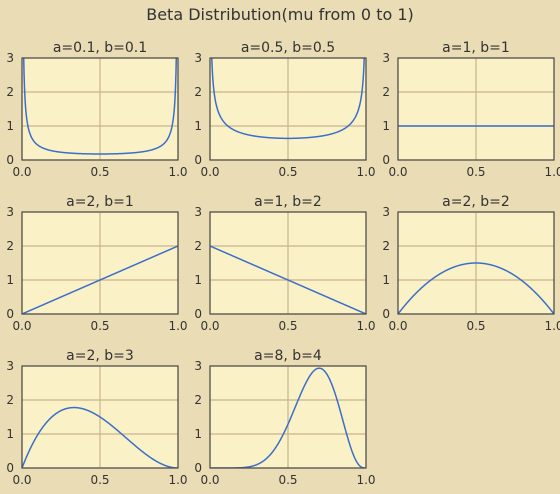 This screenshot has width=560, height=494. What do you see at coordinates (280, 14) in the screenshot?
I see `figure-title: Beta Distribution(mu from 0 to 1)` at bounding box center [280, 14].